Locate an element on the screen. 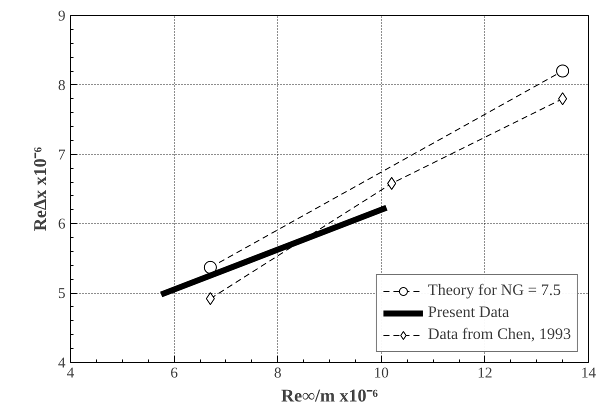 The image size is (613, 412). x-tick-label: 10 is located at coordinates (381, 374).